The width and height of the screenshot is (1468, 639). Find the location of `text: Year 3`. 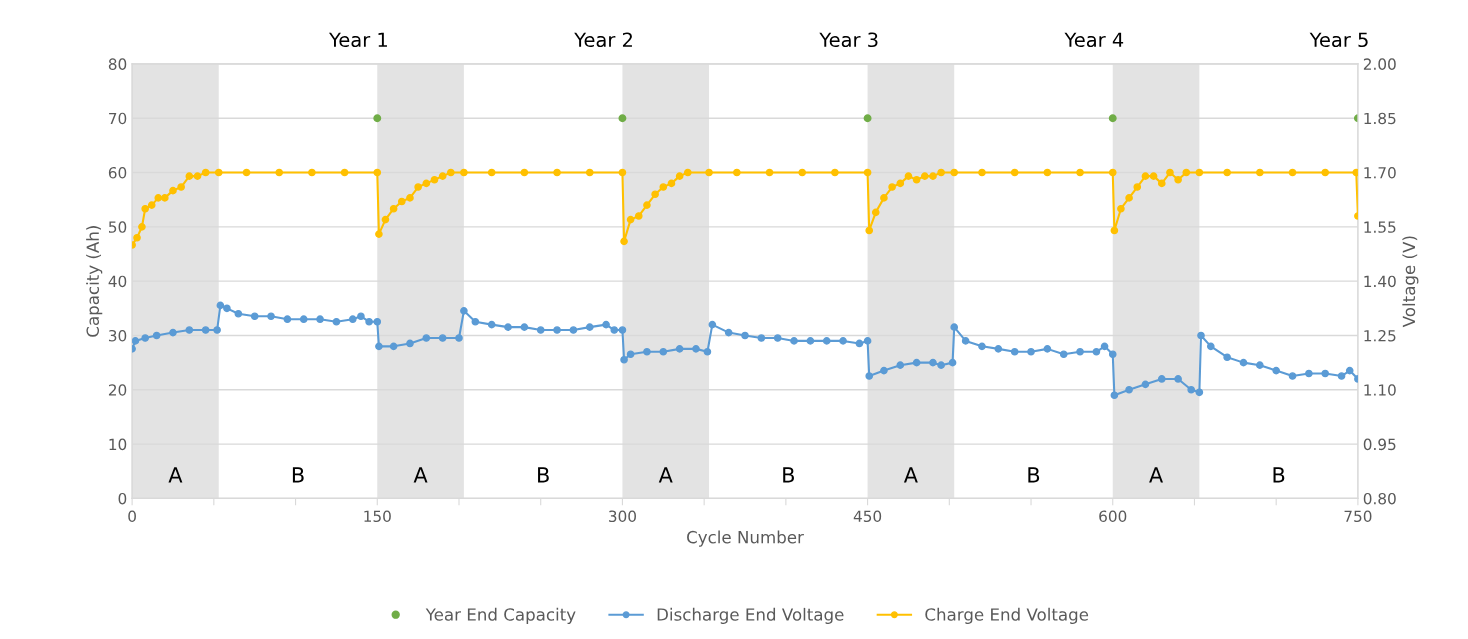

text: Year 3 is located at coordinates (848, 40).